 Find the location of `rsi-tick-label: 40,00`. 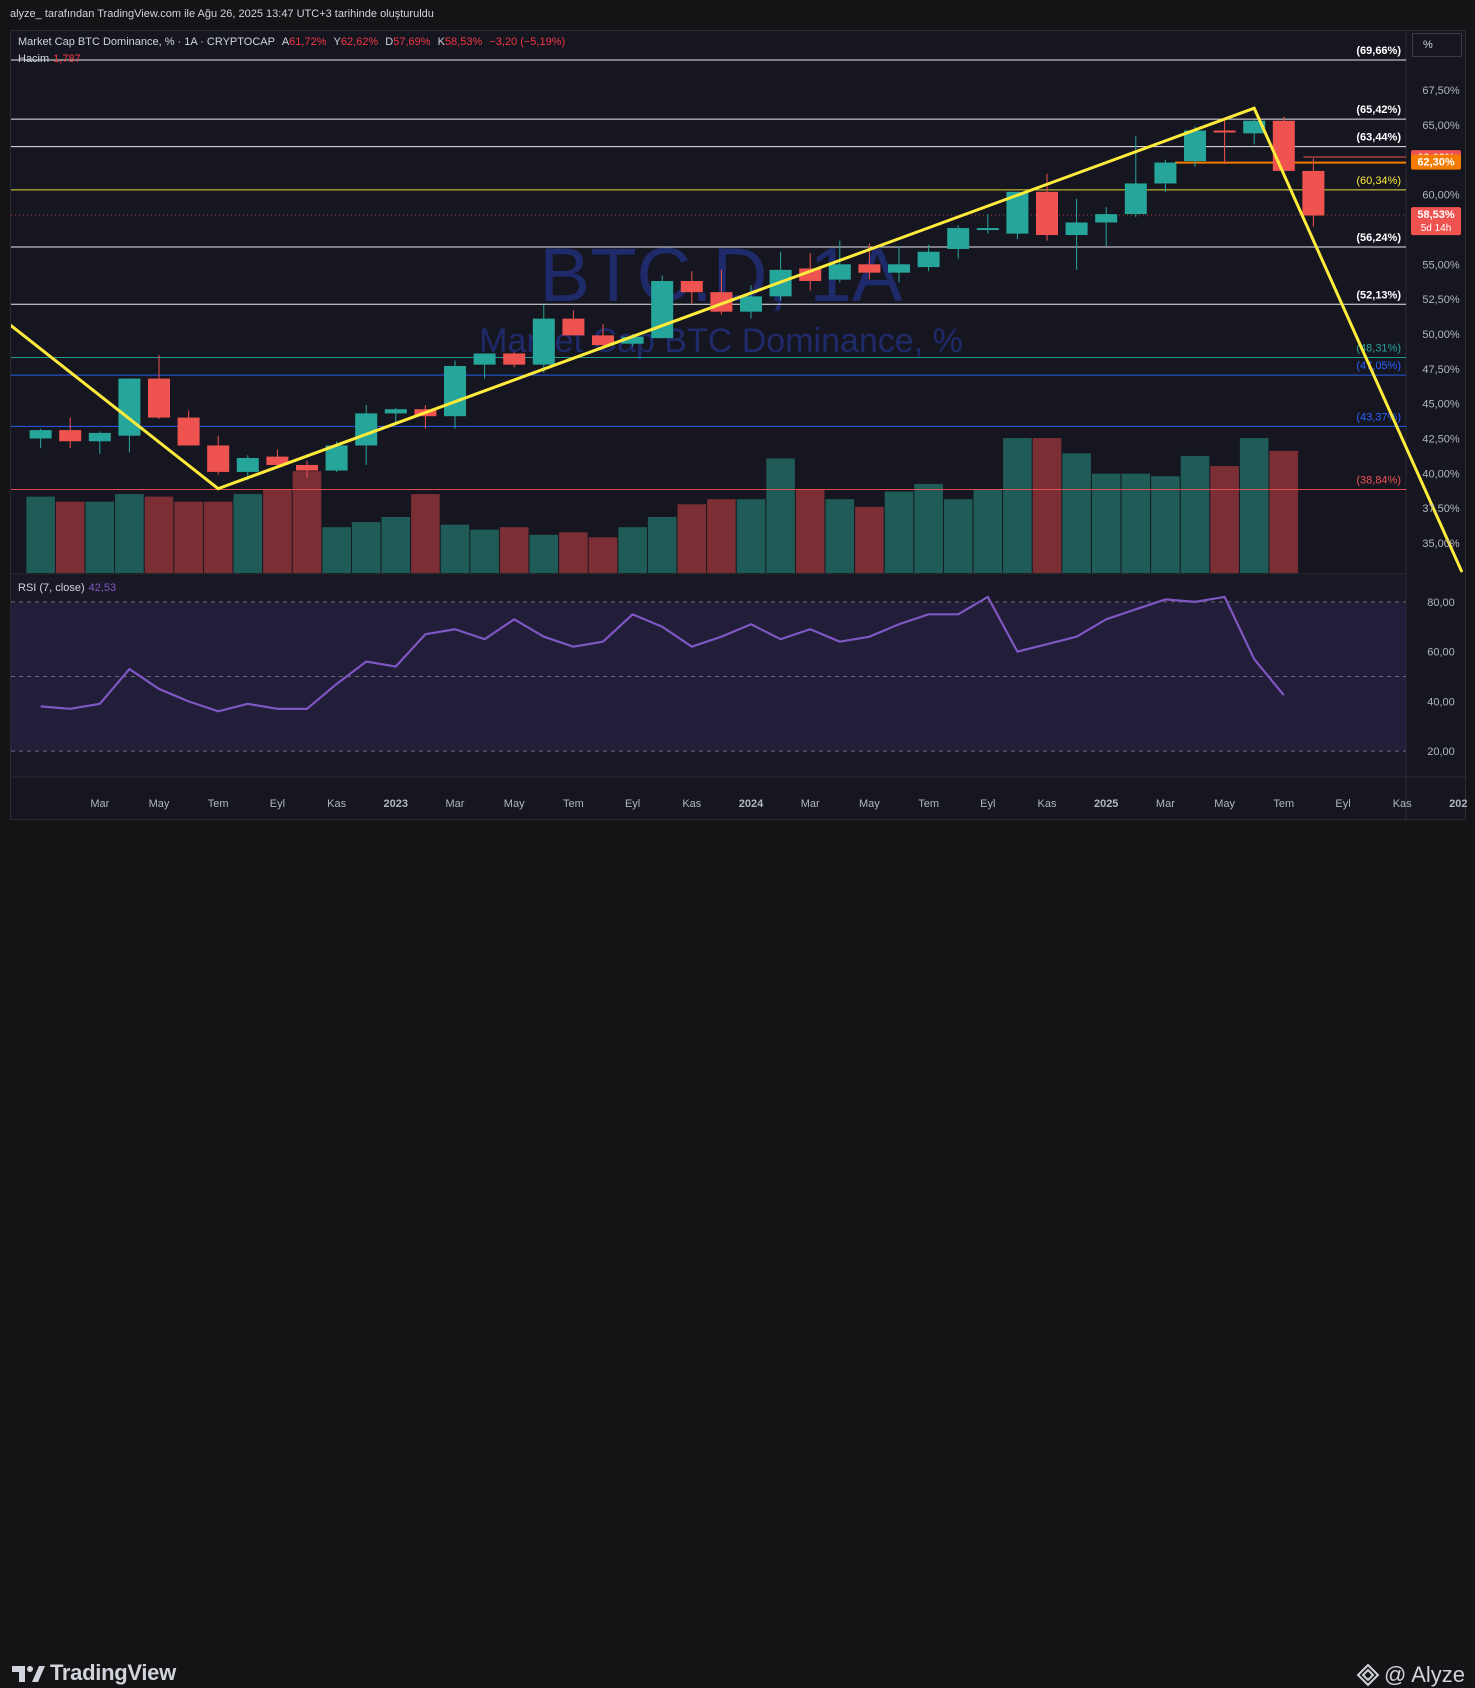

rsi-tick-label: 40,00 is located at coordinates (1441, 702).